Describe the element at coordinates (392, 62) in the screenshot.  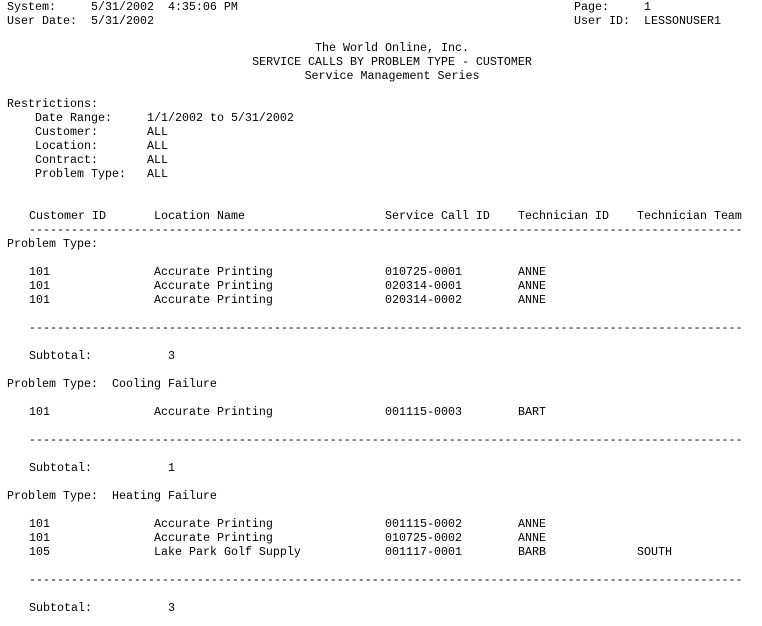
I see `report-title: SERVICE CALLS BY PROBLEM TYPE - CUSTOMER` at that location.